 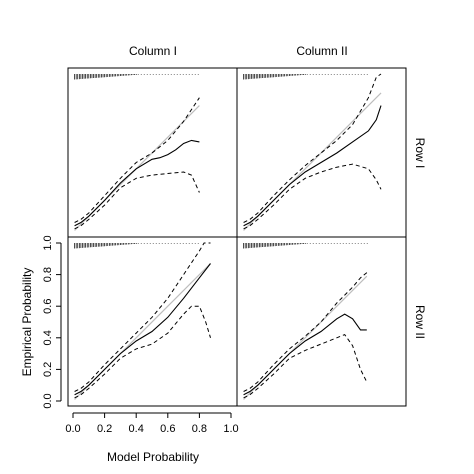 What do you see at coordinates (167, 429) in the screenshot?
I see `x-tick-label: 0.6` at bounding box center [167, 429].